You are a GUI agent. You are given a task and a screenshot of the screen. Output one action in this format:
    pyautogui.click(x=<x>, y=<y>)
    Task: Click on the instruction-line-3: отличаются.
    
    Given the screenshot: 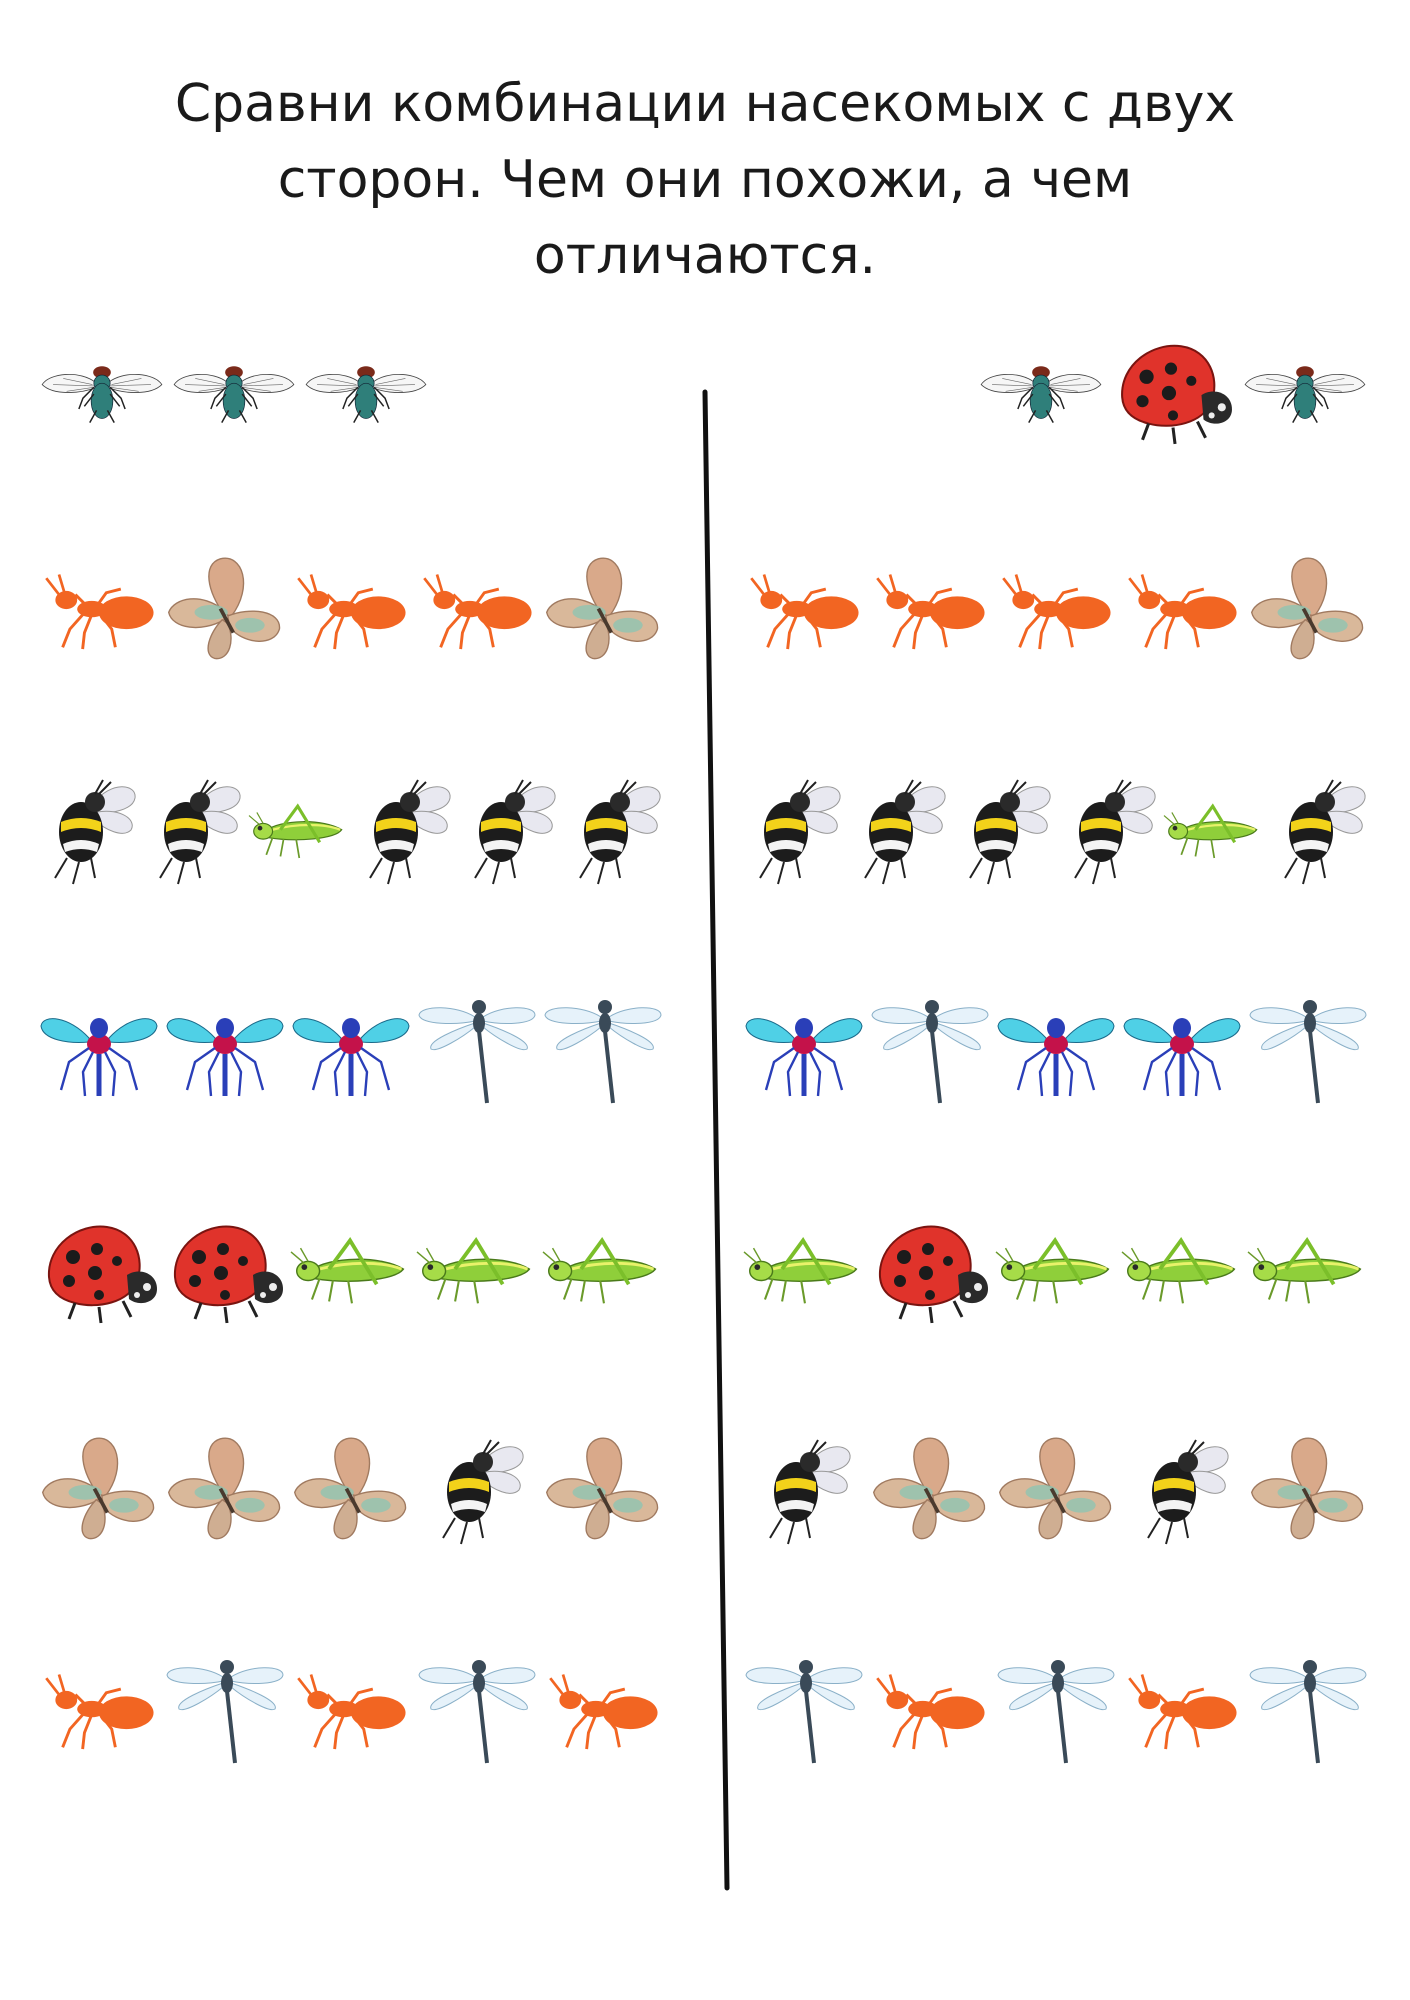 What is the action you would take?
    pyautogui.click(x=705, y=256)
    